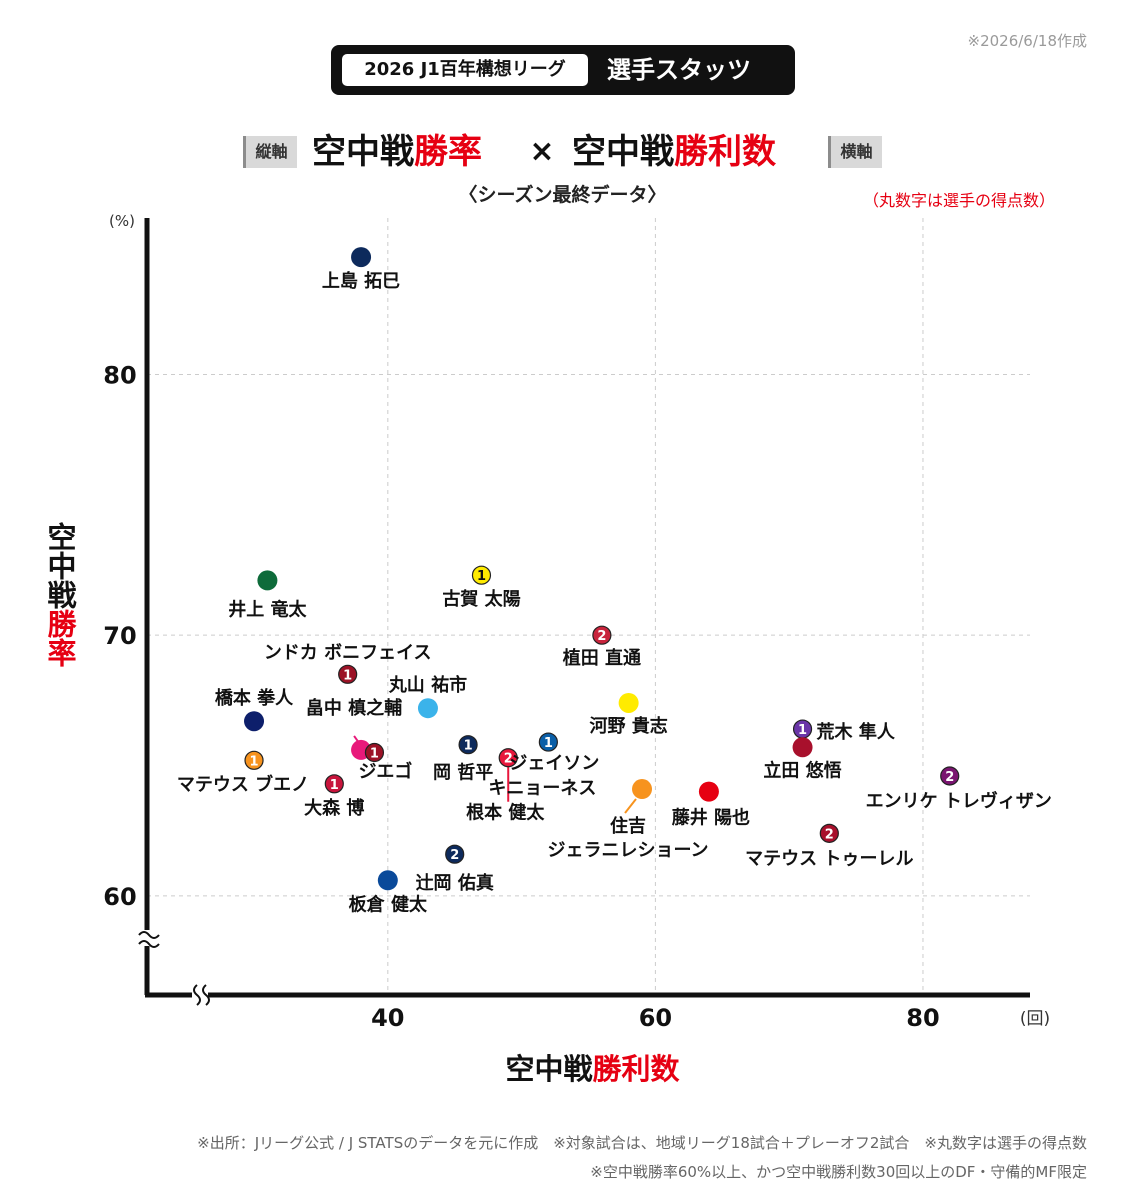 Image resolution: width=1125 pixels, height=1200 pixels. What do you see at coordinates (363, 152) in the screenshot?
I see `heading-left-prefix: 空中戦` at bounding box center [363, 152].